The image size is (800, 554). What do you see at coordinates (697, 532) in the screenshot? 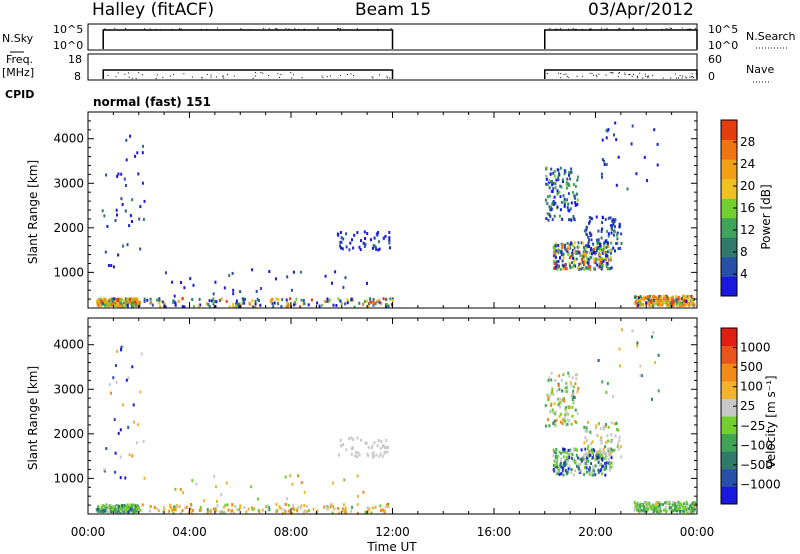
I see `x-tick-label: 00:00` at bounding box center [697, 532].